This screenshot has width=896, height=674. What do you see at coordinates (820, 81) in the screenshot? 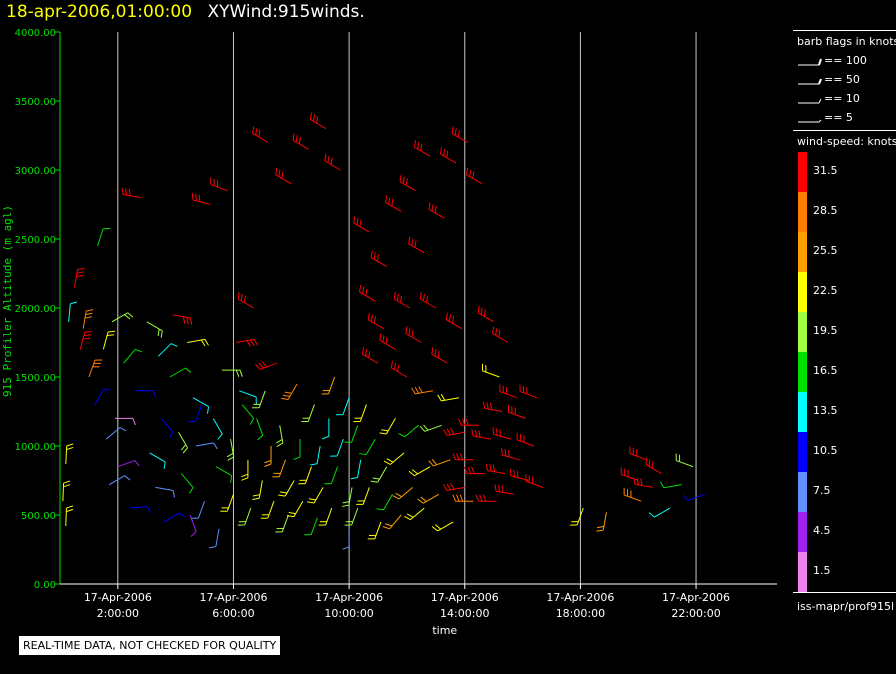
I see `barb-legend-flag` at bounding box center [820, 81].